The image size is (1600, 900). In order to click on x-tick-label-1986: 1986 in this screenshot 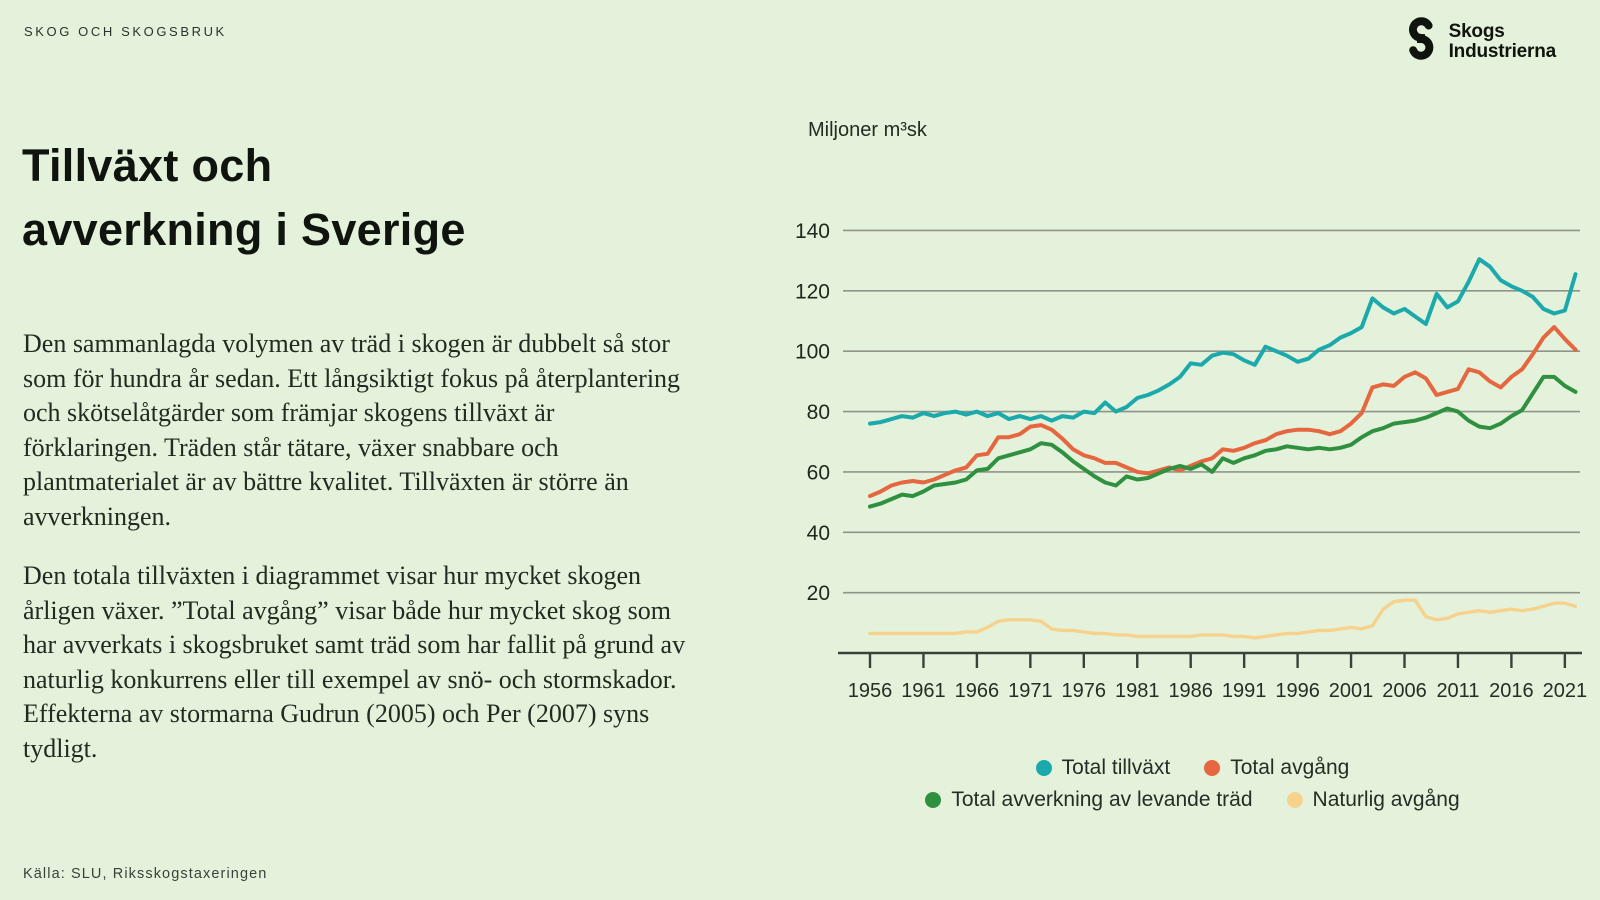, I will do `click(1190, 691)`.